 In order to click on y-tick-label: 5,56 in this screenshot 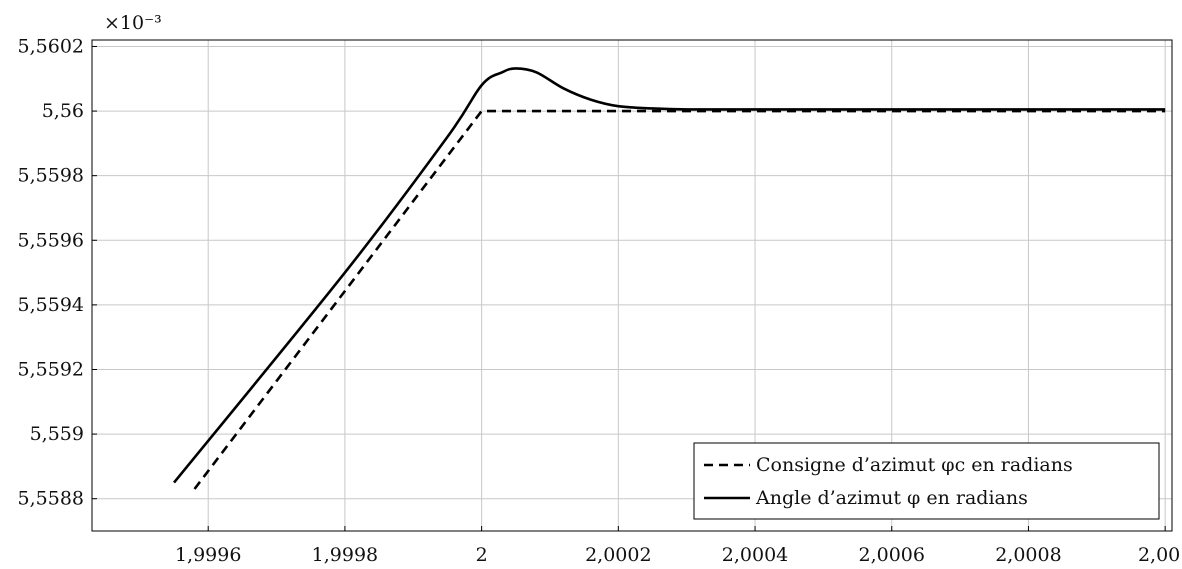, I will do `click(63, 111)`.